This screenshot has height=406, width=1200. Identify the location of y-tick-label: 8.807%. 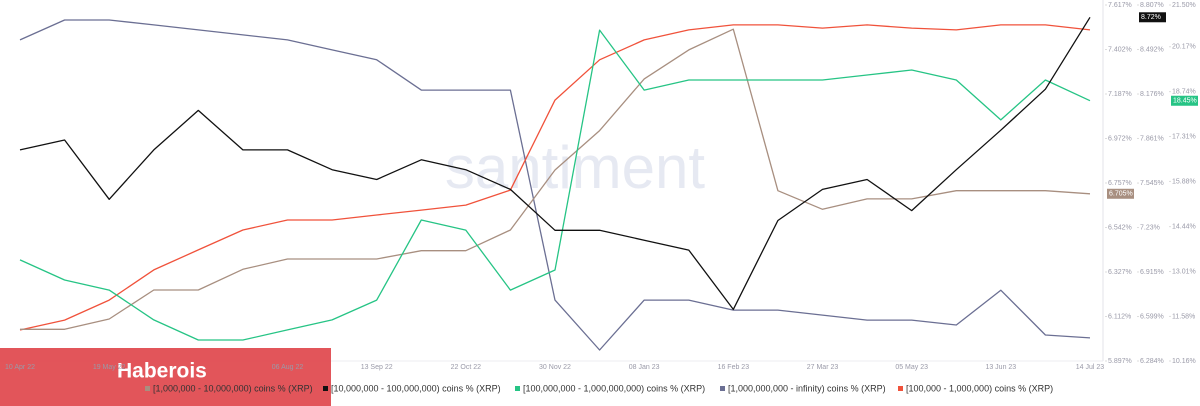
(1152, 5).